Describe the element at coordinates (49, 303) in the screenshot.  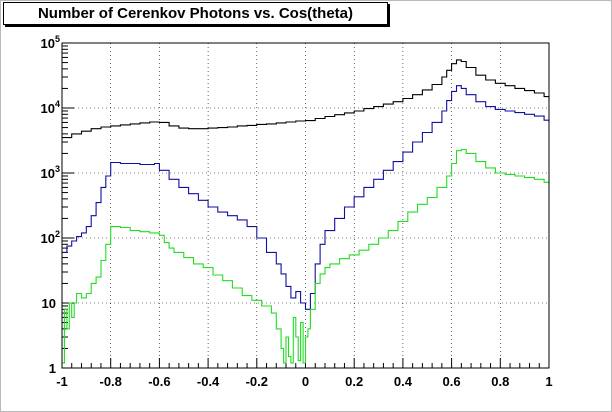
I see `y-tick-label: 10` at that location.